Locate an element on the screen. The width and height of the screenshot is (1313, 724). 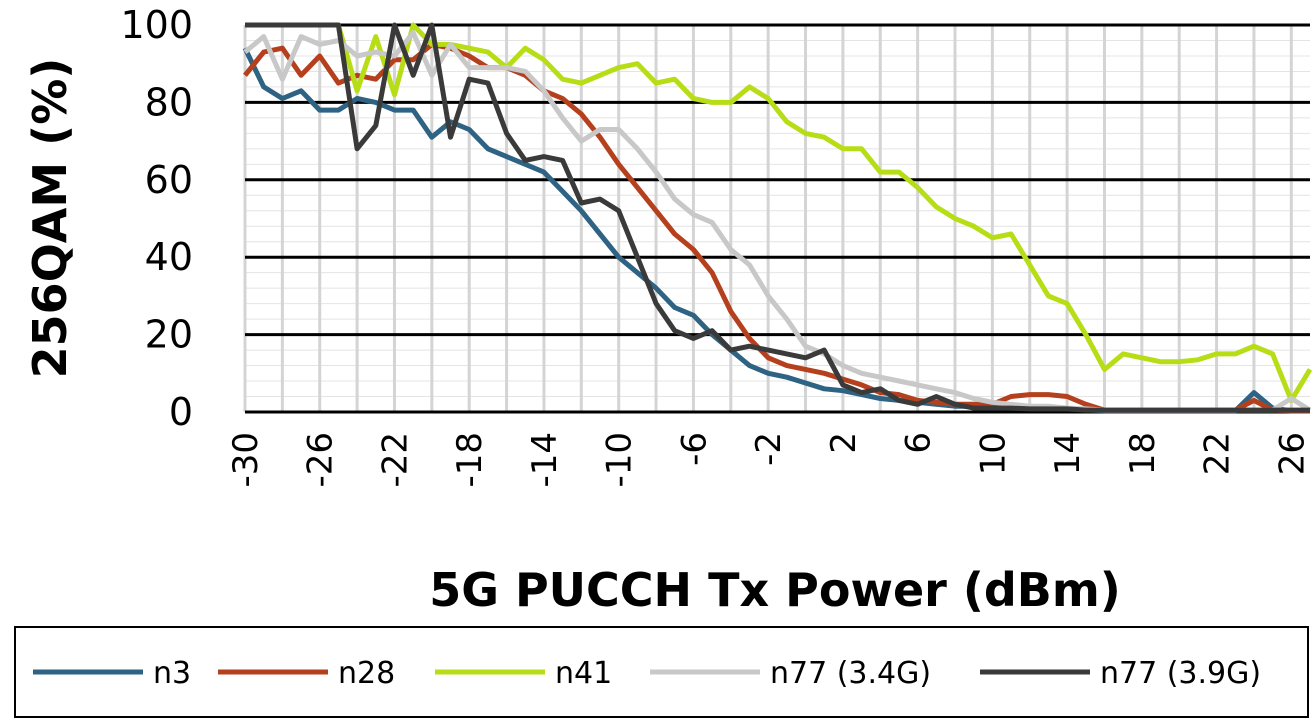
x-tick-label: 14 is located at coordinates (1068, 453).